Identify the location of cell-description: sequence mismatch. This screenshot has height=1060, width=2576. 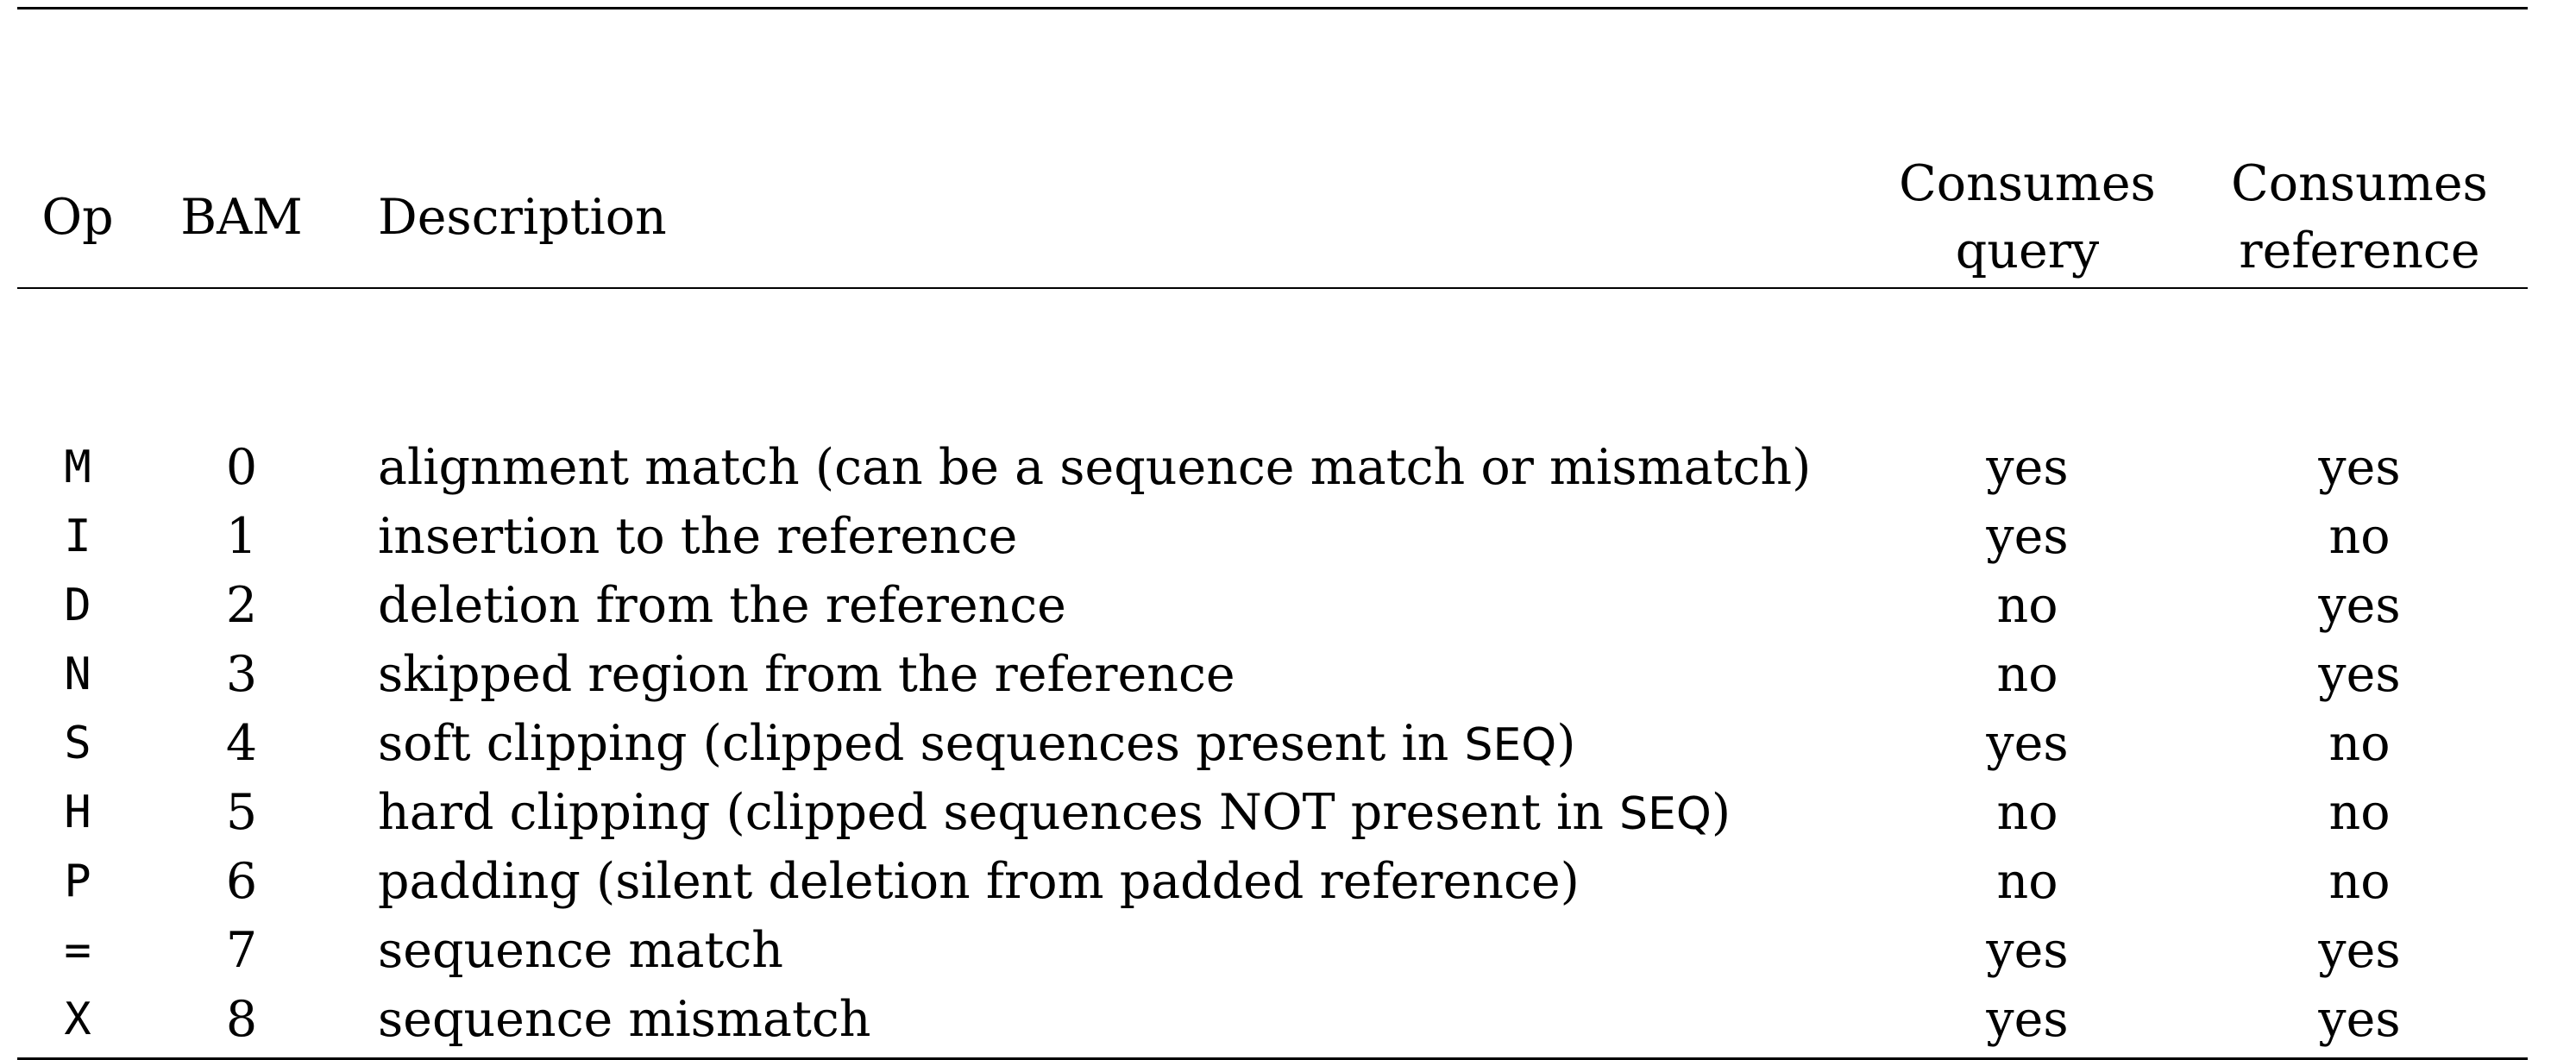
(624, 1019).